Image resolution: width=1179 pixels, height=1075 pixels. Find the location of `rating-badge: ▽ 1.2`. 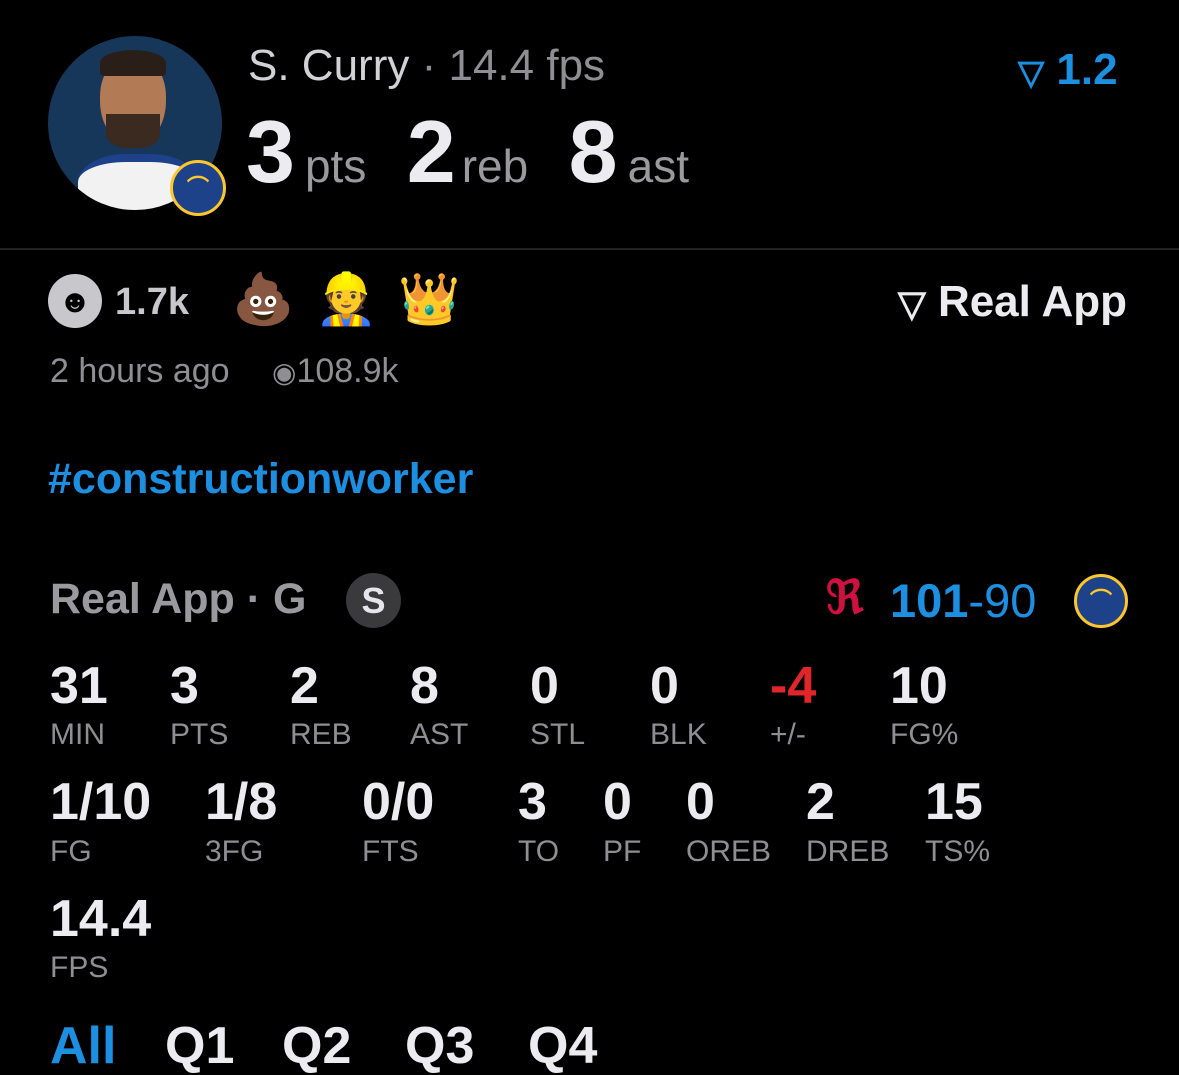

rating-badge: ▽ 1.2 is located at coordinates (1068, 70).